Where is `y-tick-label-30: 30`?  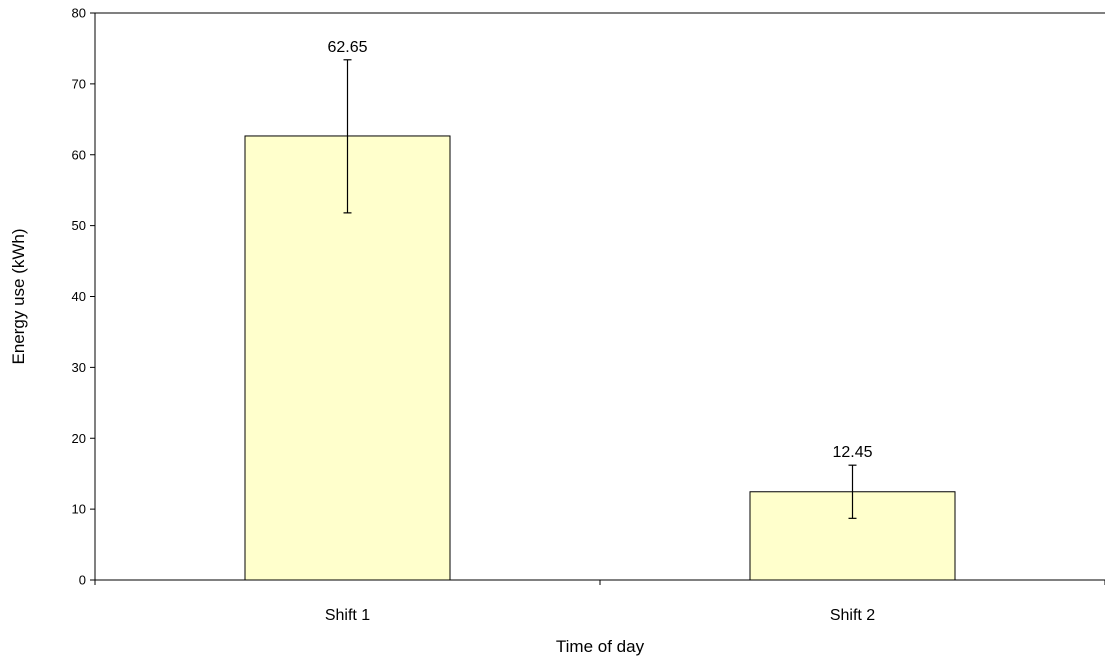
y-tick-label-30: 30 is located at coordinates (79, 367).